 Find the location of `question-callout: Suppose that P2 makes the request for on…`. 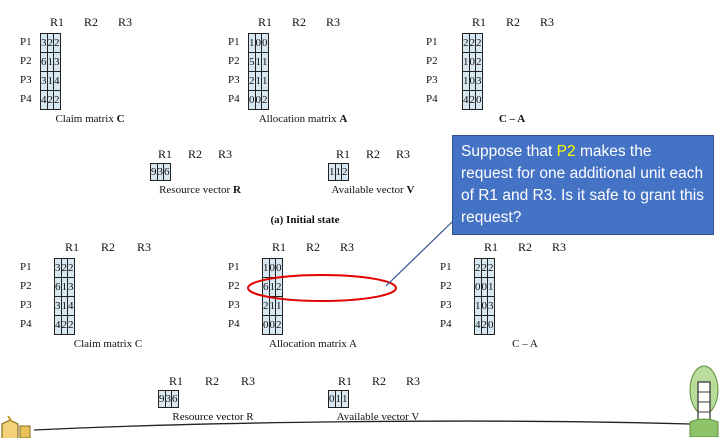

question-callout: Suppose that P2 makes the request for on… is located at coordinates (583, 185).